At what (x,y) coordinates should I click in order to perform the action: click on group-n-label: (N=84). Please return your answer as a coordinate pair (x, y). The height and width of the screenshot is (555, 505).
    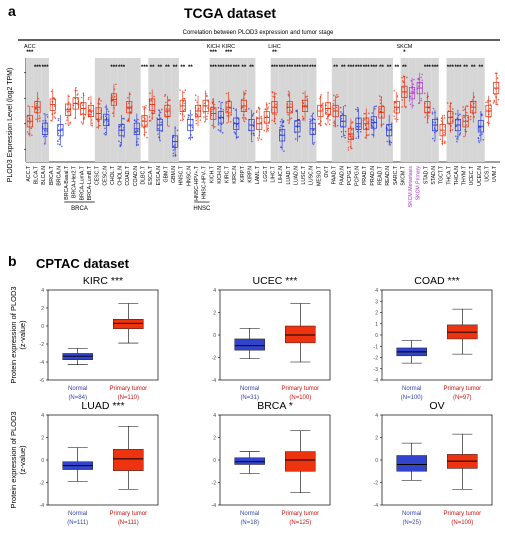
    Looking at the image, I should click on (77, 398).